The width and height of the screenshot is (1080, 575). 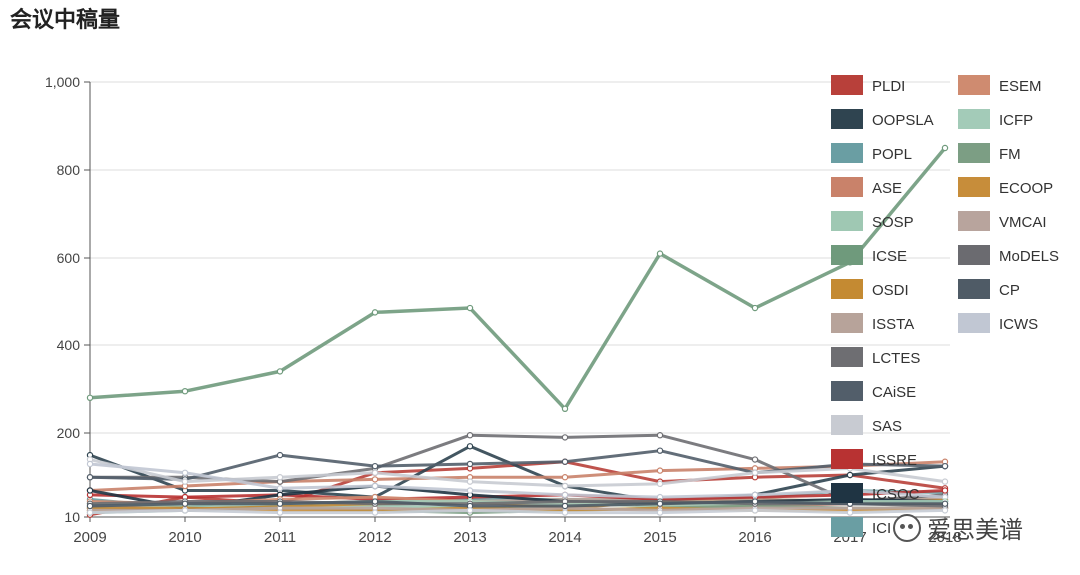 What do you see at coordinates (184, 537) in the screenshot?
I see `x-tick-label: 2010` at bounding box center [184, 537].